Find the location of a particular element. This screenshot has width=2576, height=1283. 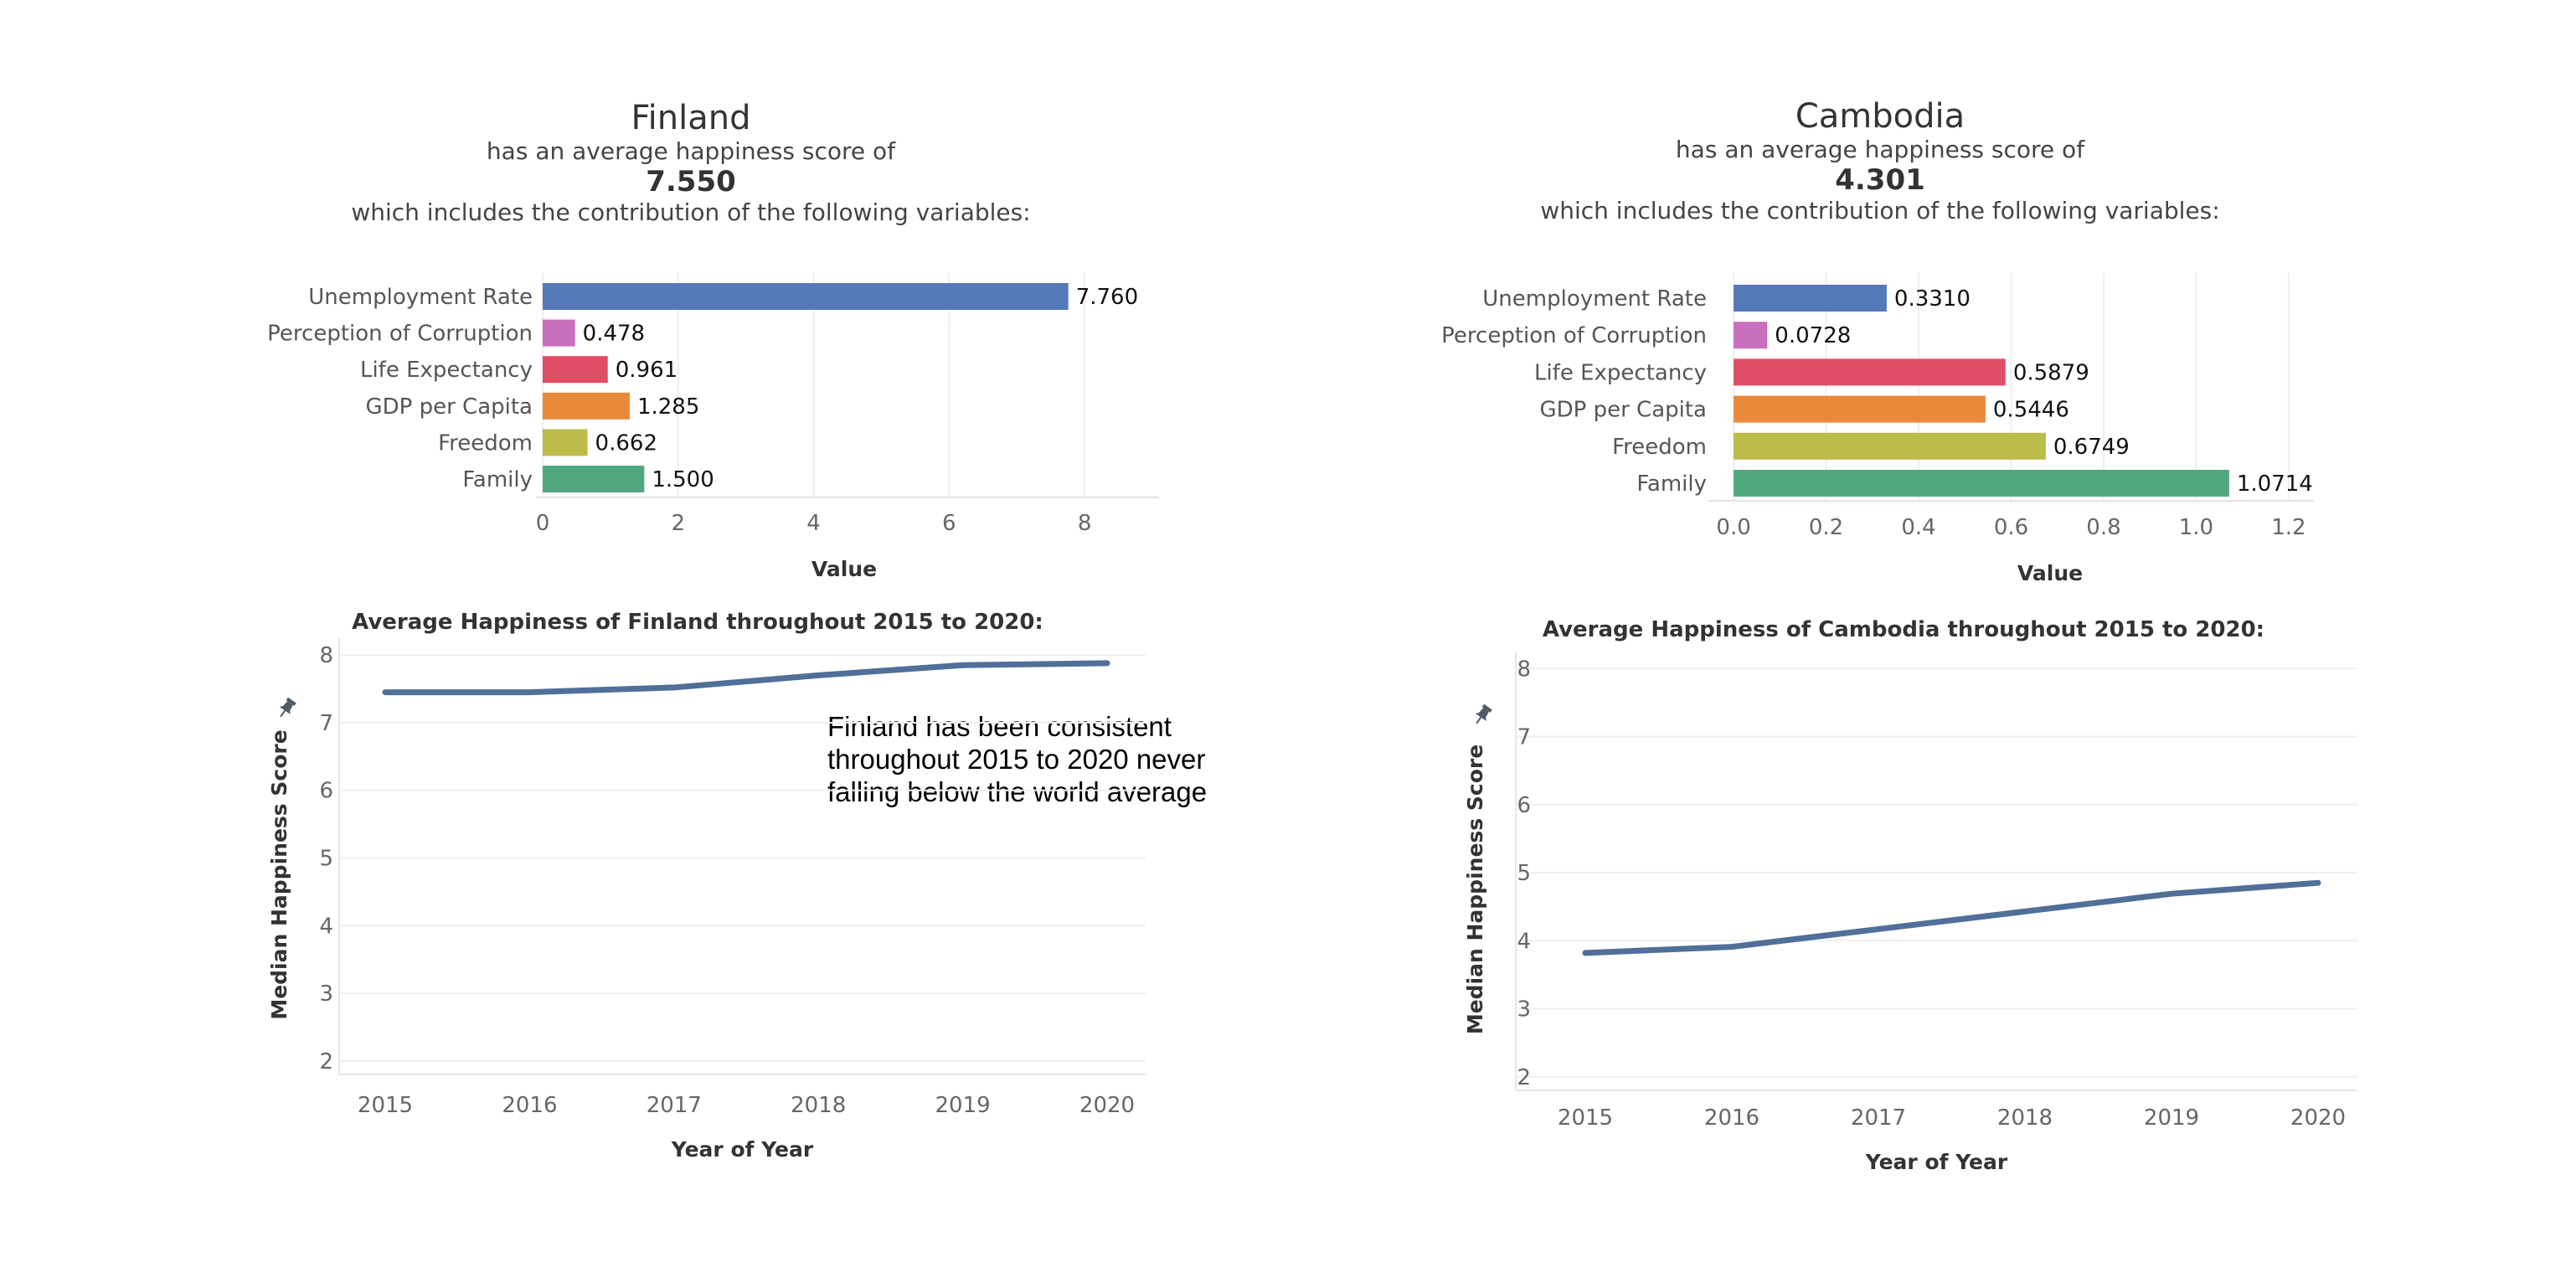

x-tick-label: 1.0 is located at coordinates (2196, 527).